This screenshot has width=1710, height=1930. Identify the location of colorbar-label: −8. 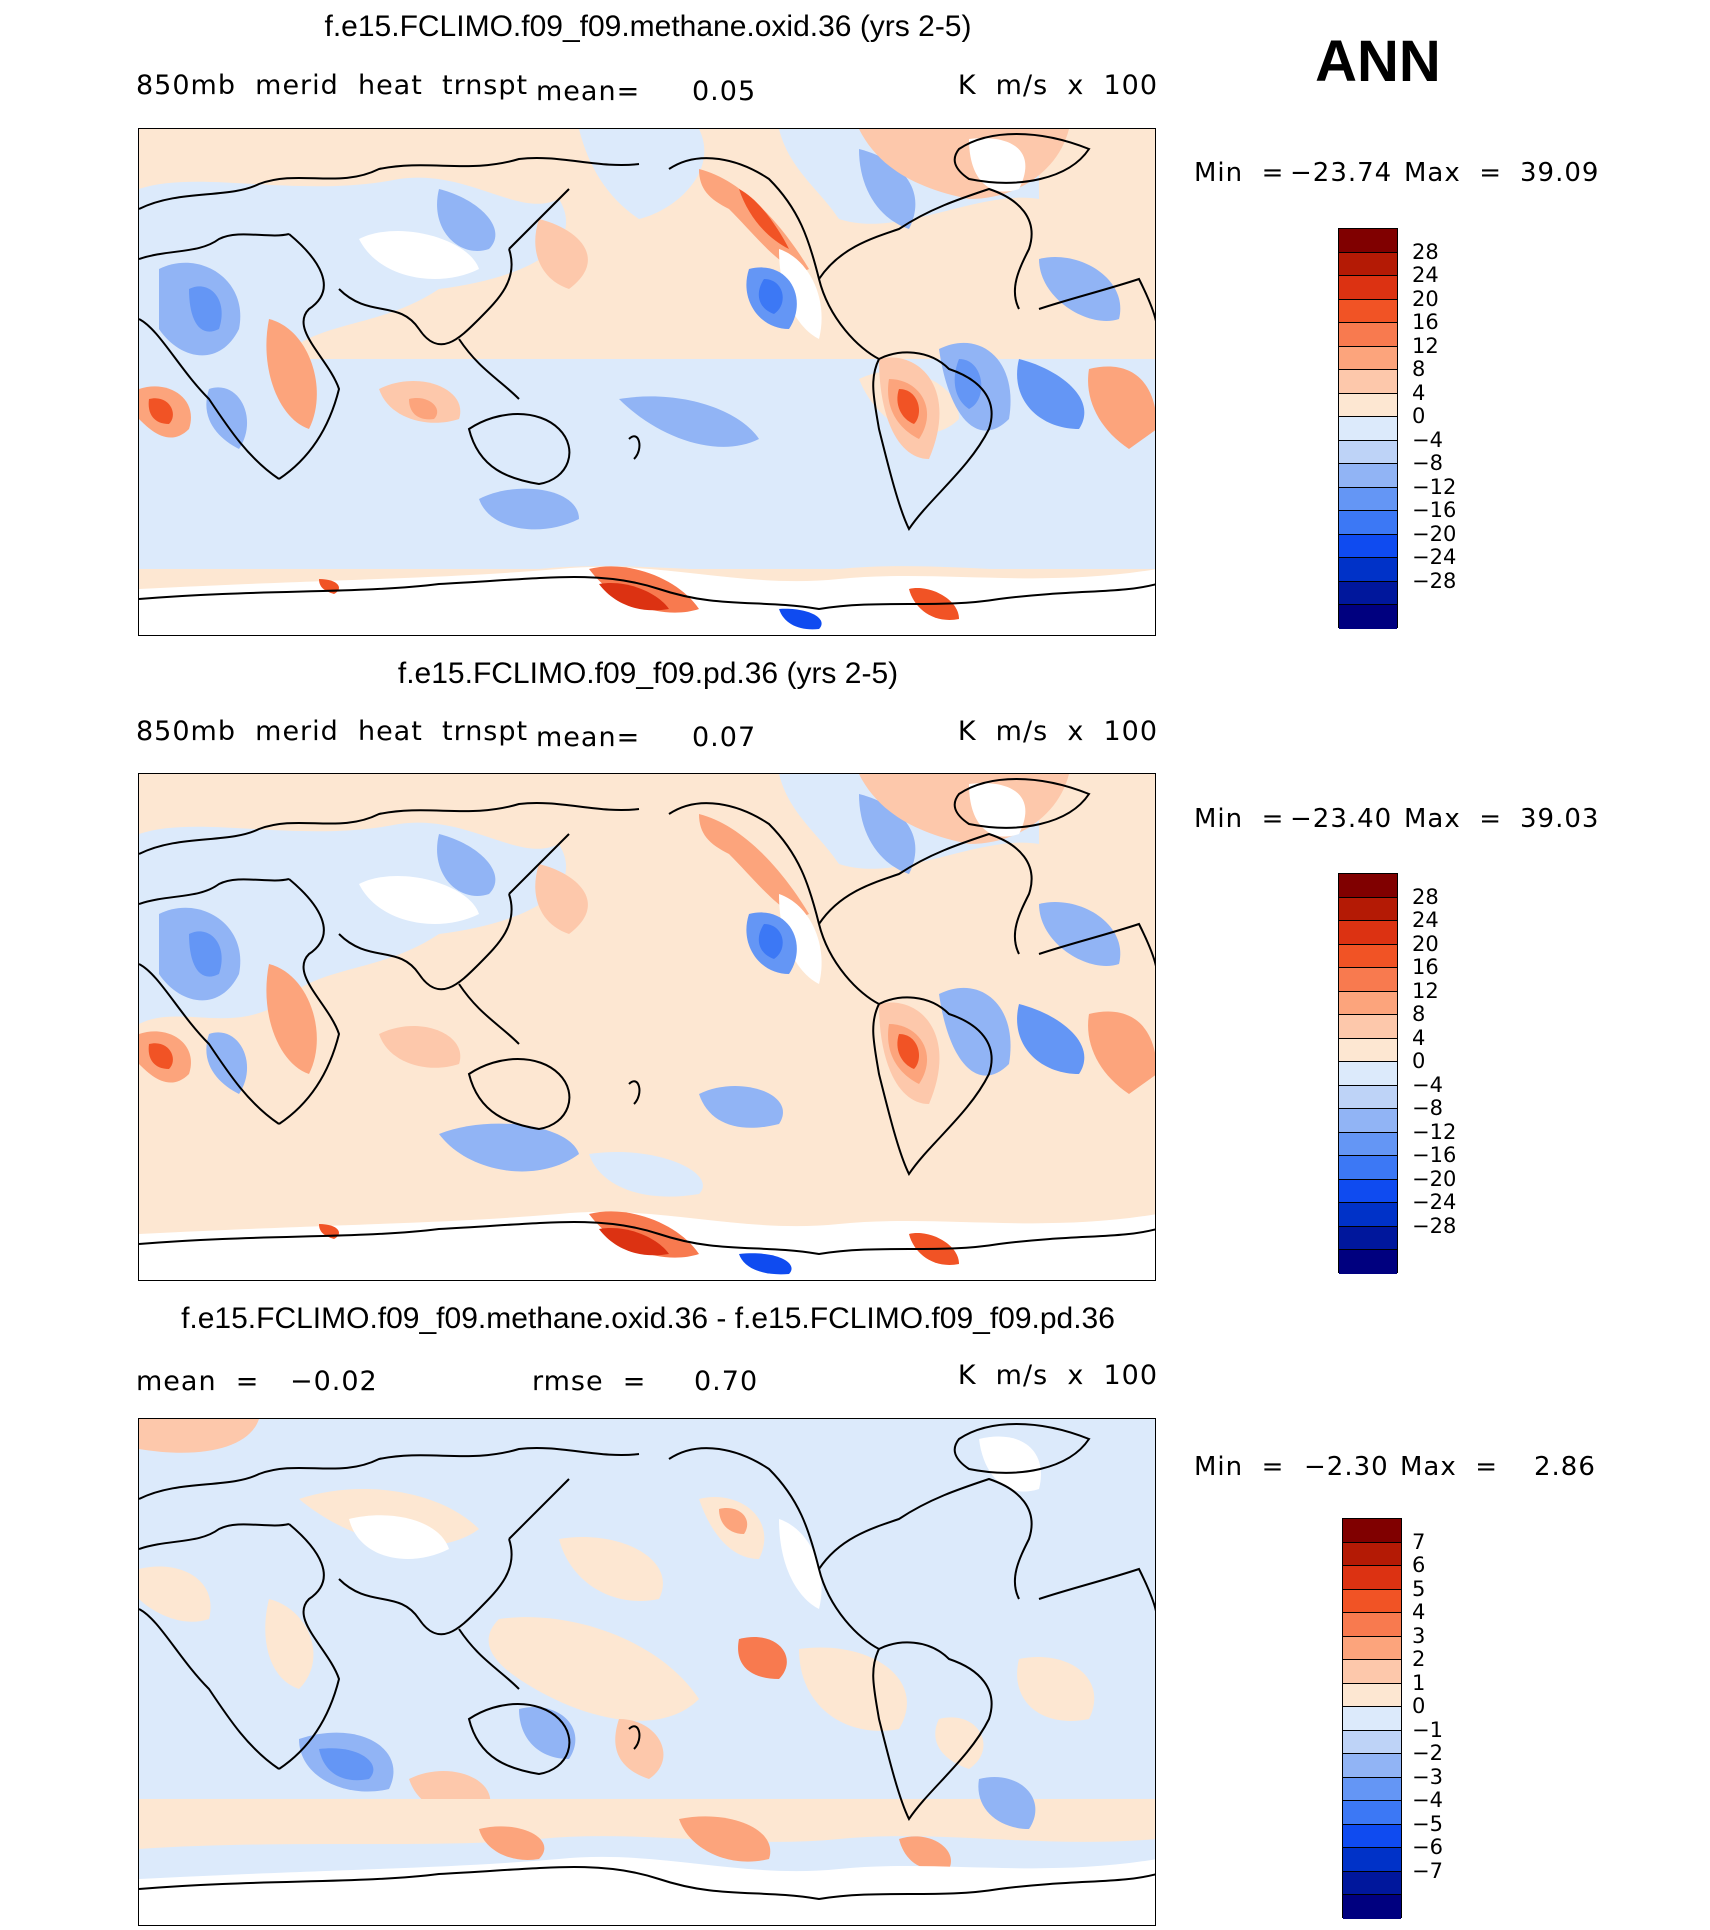
(1427, 463).